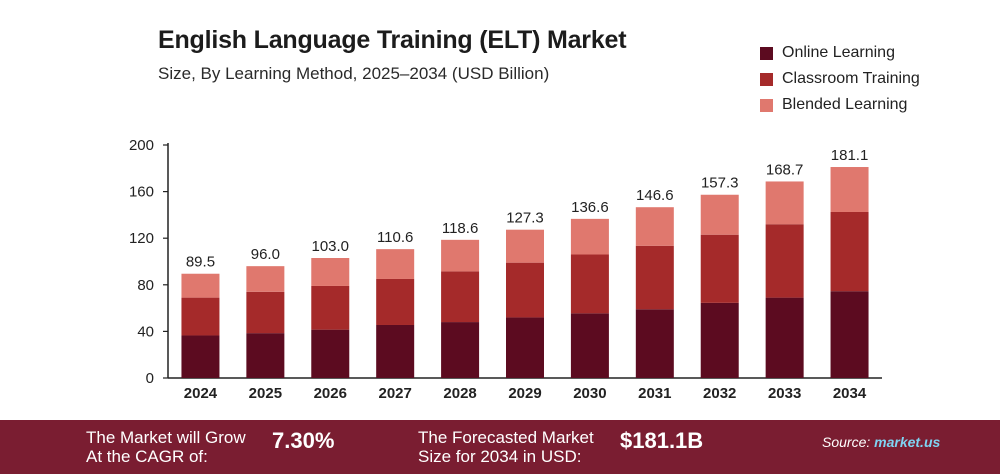 This screenshot has width=1000, height=474. What do you see at coordinates (506, 437) in the screenshot?
I see `forecast-label-line1: The Forecasted Market` at bounding box center [506, 437].